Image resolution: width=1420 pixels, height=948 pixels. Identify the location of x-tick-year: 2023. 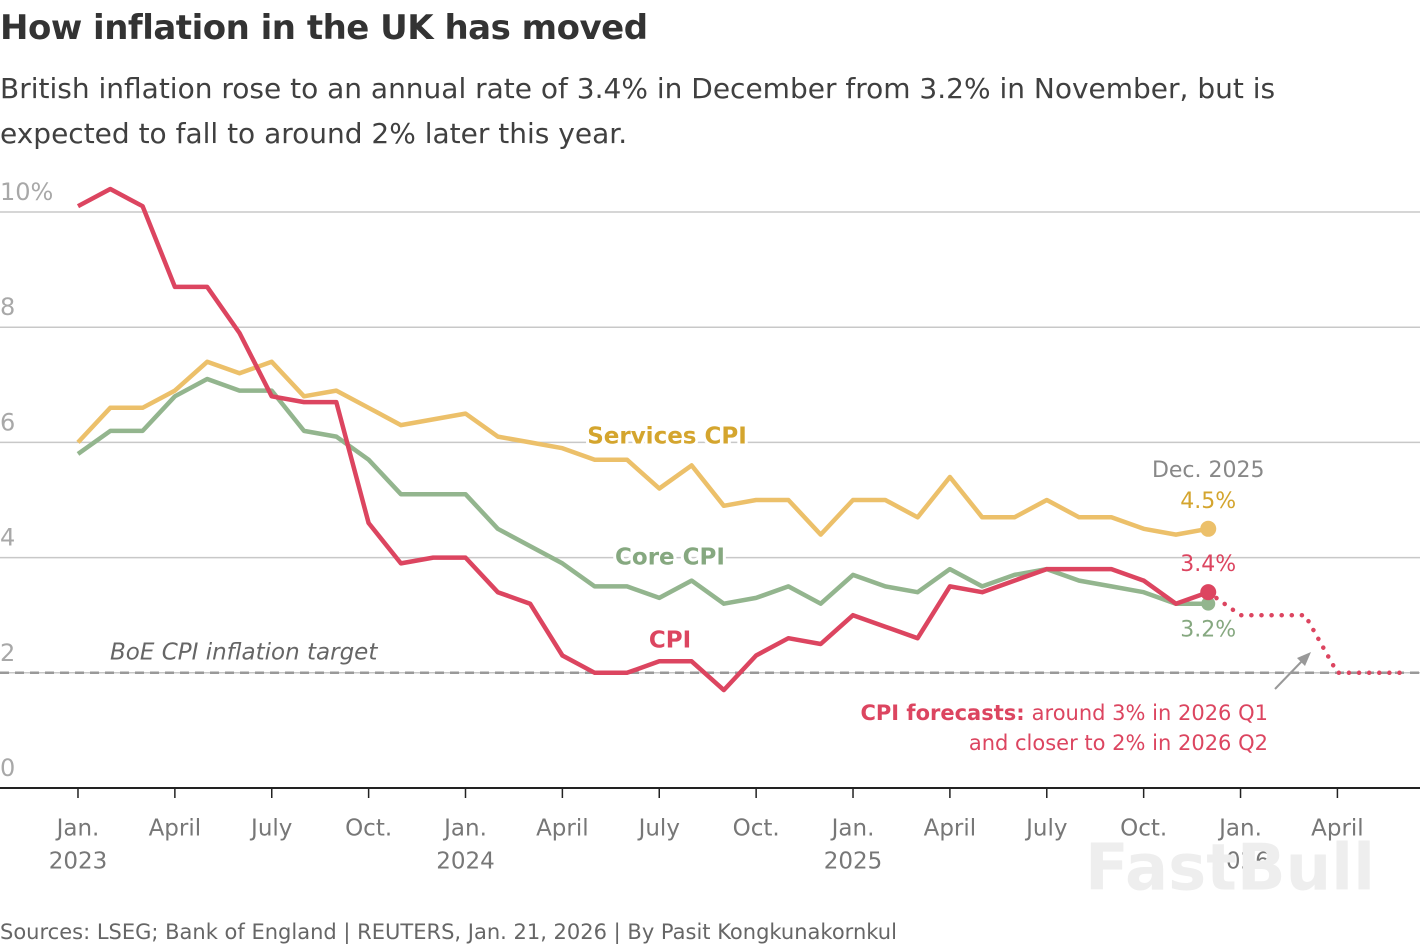
(78, 862).